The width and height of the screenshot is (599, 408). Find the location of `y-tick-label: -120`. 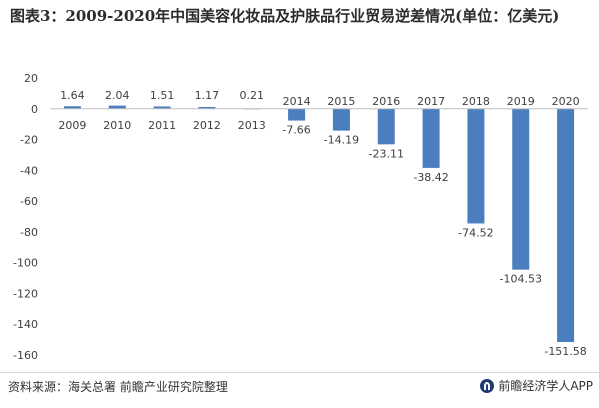

y-tick-label: -120 is located at coordinates (25, 293).